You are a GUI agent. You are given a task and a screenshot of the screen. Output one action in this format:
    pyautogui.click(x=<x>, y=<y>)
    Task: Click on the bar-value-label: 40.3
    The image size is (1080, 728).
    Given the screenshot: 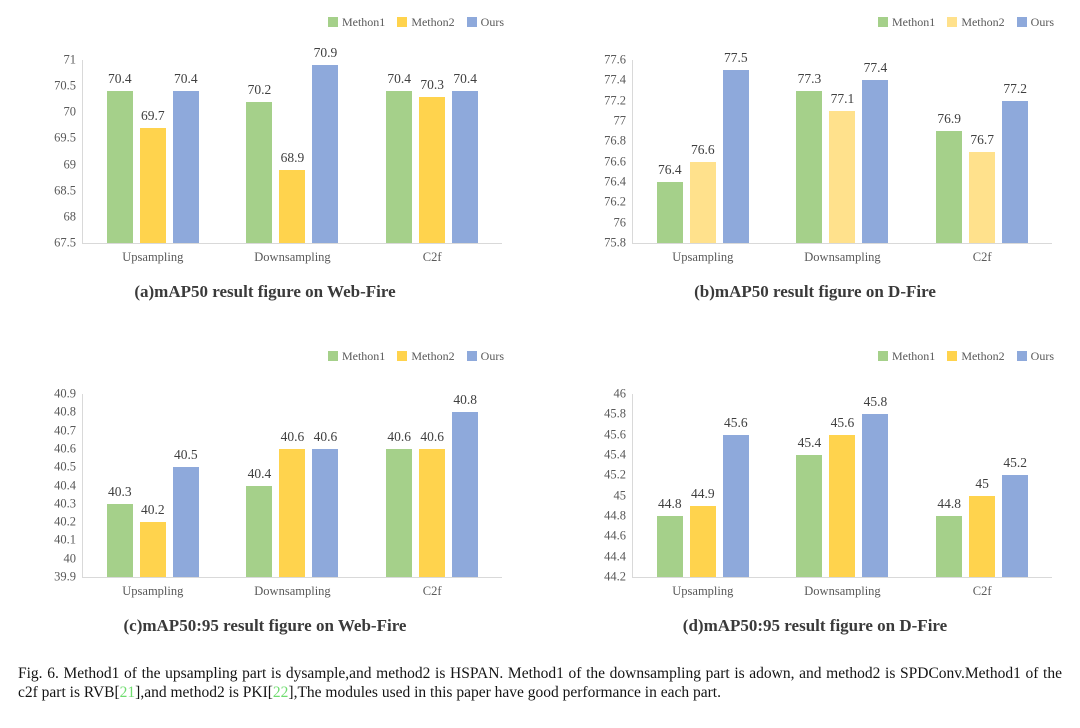 What is the action you would take?
    pyautogui.click(x=120, y=491)
    